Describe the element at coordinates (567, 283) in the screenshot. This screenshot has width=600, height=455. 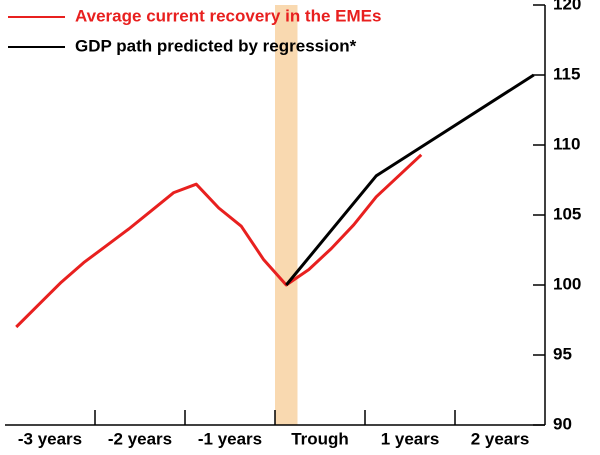
I see `y-tick-label: 100` at that location.